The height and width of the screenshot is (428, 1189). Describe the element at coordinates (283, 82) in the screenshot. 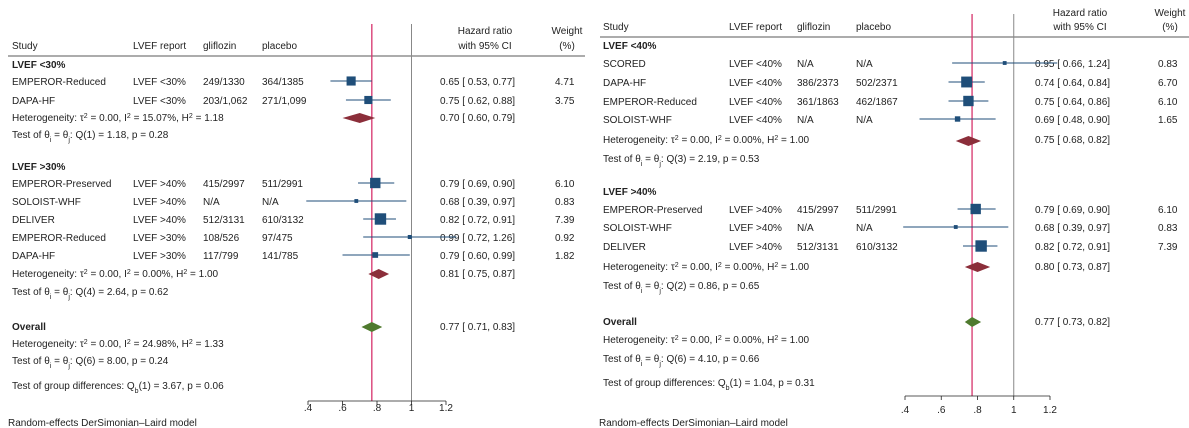

I see `study-placebo-events: 364/1385` at that location.